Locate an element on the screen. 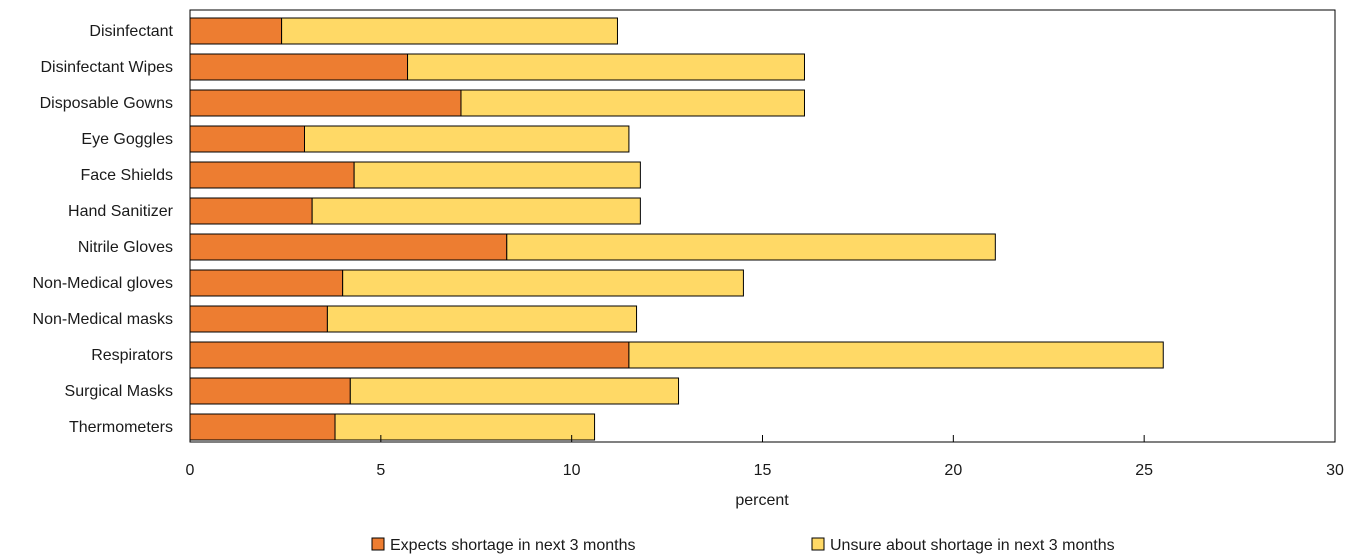  legend-label-unsure: Unsure about shortage in next 3 months is located at coordinates (972, 545).